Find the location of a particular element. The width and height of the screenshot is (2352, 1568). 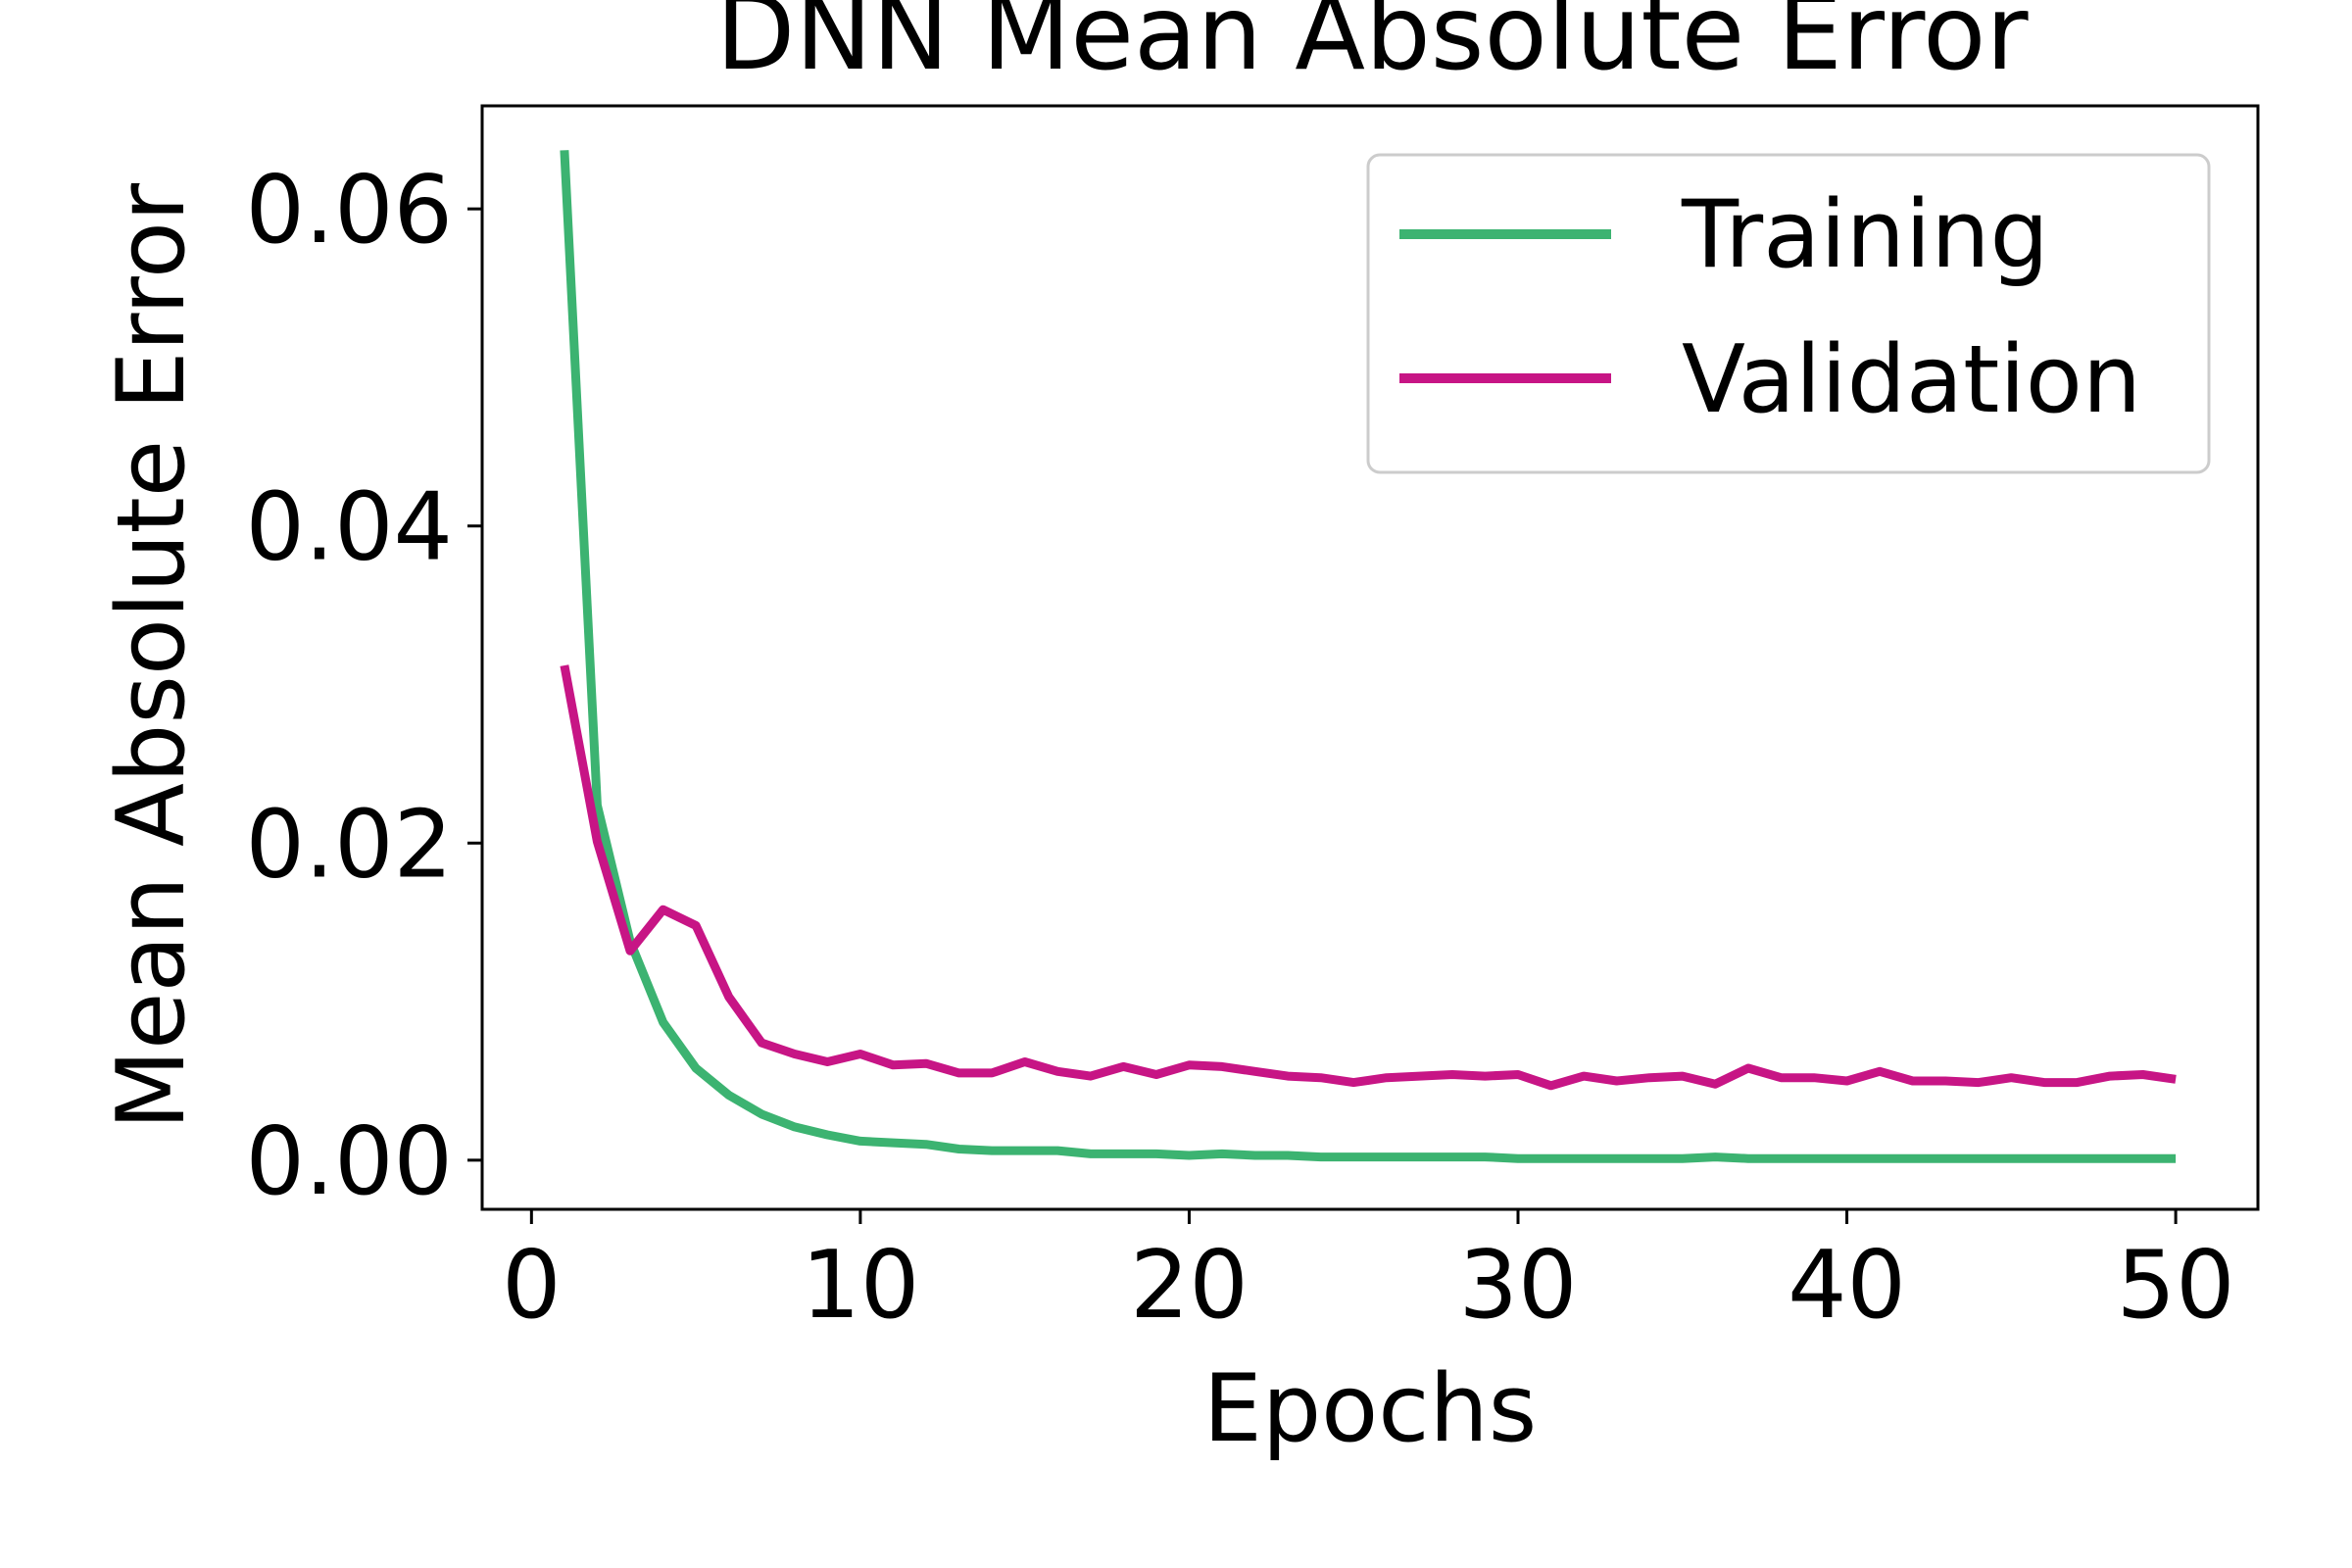

y-tick-label: 0.00 is located at coordinates (349, 1162).